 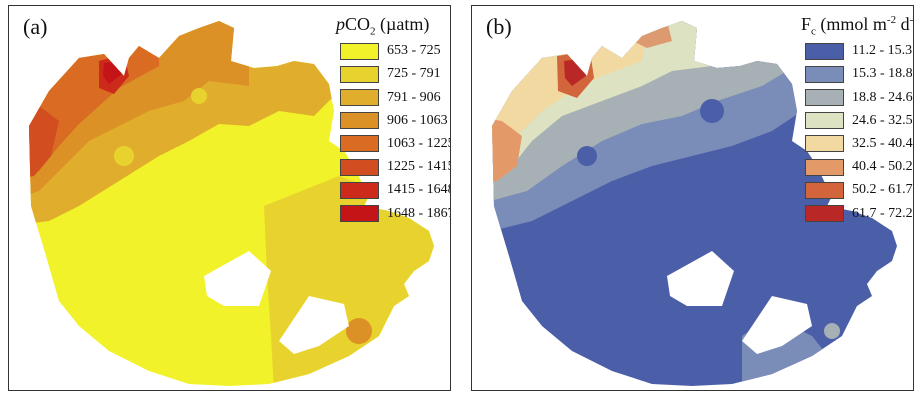 What do you see at coordinates (419, 213) in the screenshot?
I see `pco2-legend-label: 1648 - 1867` at bounding box center [419, 213].